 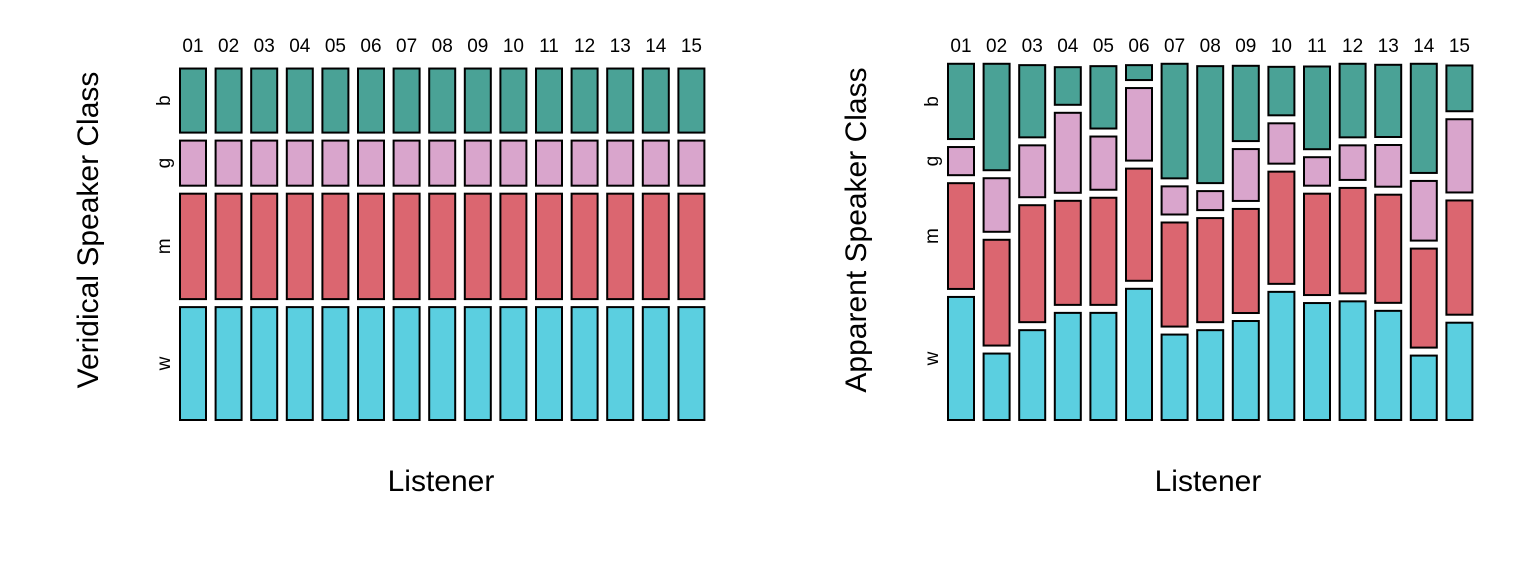 What do you see at coordinates (620, 46) in the screenshot?
I see `listener-label: 13` at bounding box center [620, 46].